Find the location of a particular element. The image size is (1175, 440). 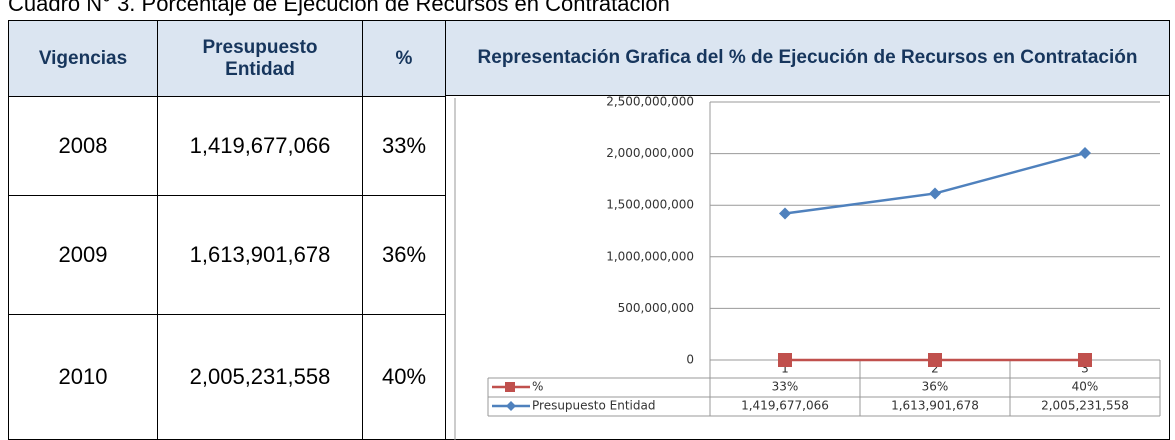

y-tick-label: 1,500,000,000 is located at coordinates (650, 205).